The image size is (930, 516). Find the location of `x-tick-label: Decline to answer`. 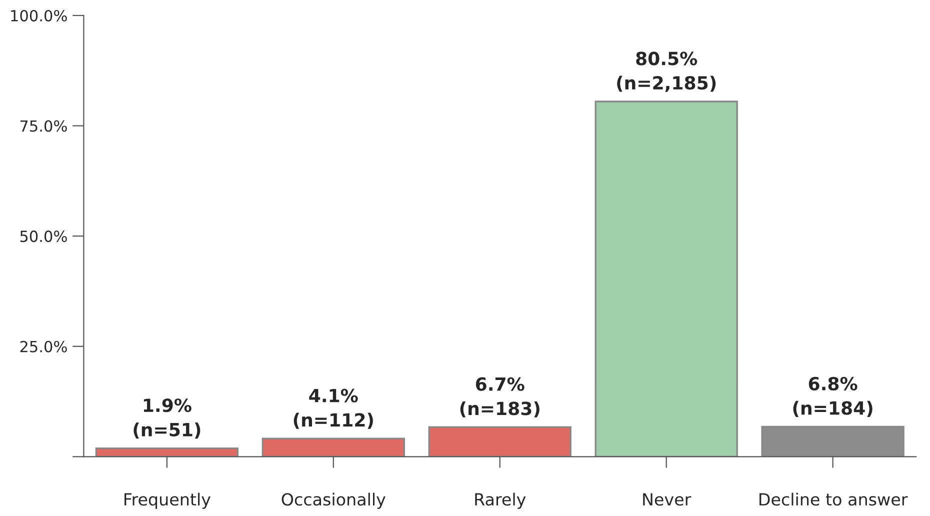

x-tick-label: Decline to answer is located at coordinates (834, 499).